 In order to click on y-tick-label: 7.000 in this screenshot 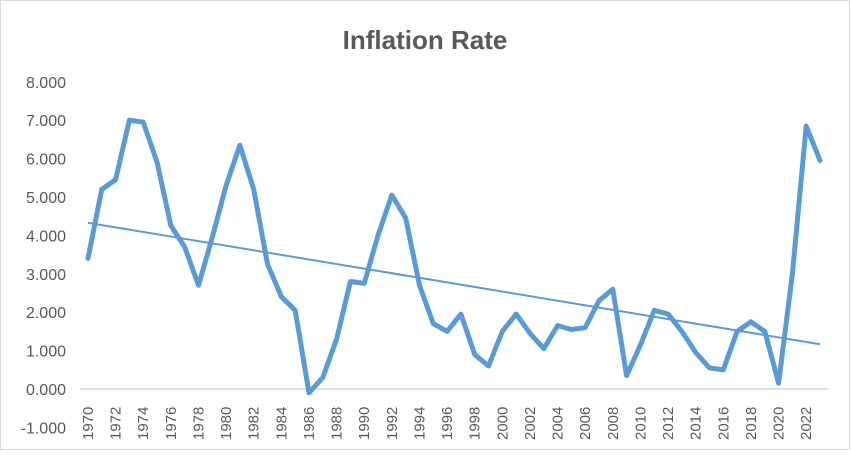, I will do `click(46, 121)`.